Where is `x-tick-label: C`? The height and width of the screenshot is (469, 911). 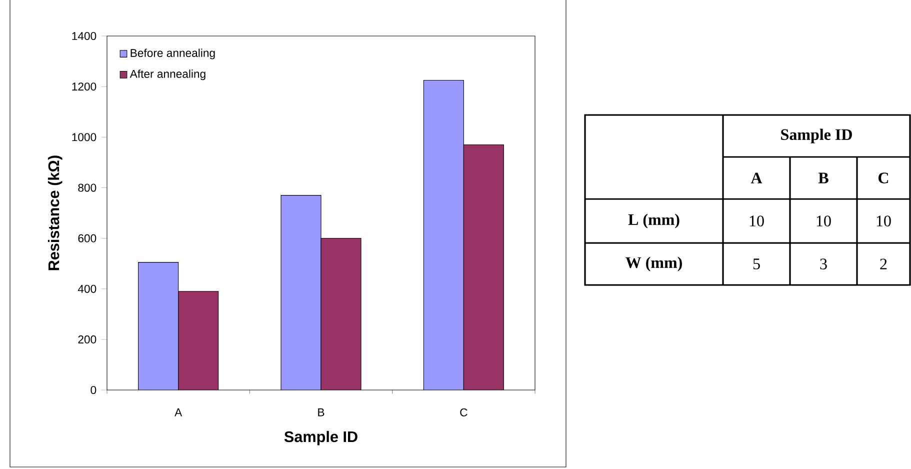 x-tick-label: C is located at coordinates (464, 412).